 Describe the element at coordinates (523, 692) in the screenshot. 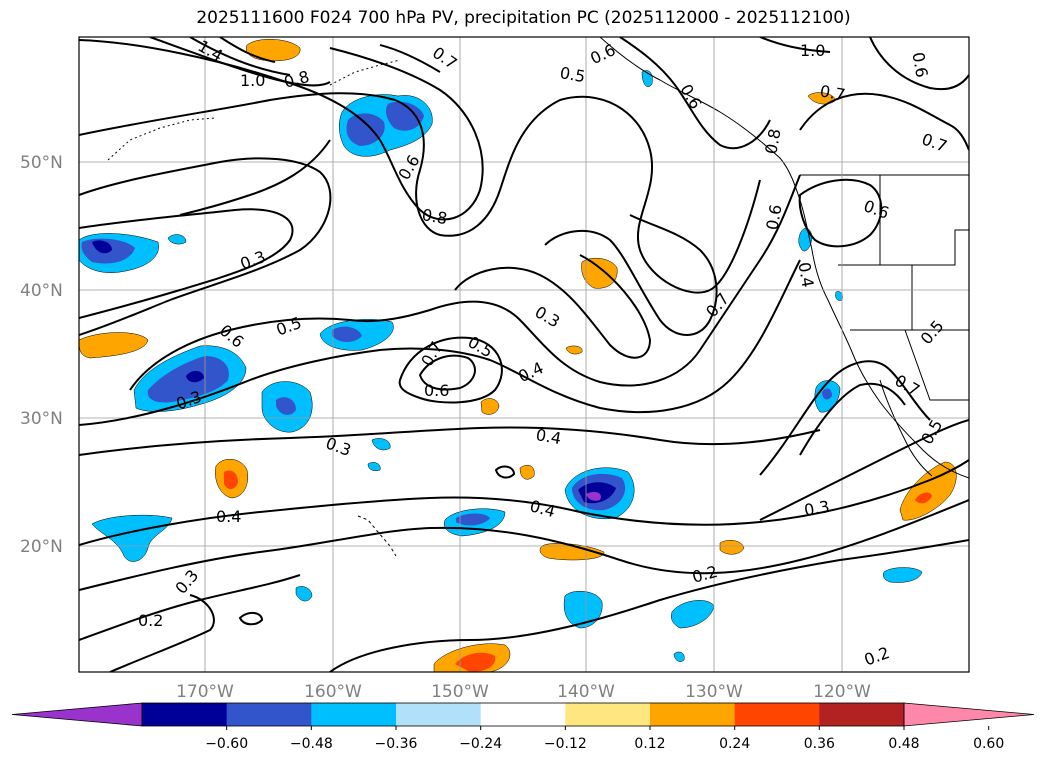

I see `lon-labels: 170°W 160°W 150°W 140°W 130°W 120°W` at that location.